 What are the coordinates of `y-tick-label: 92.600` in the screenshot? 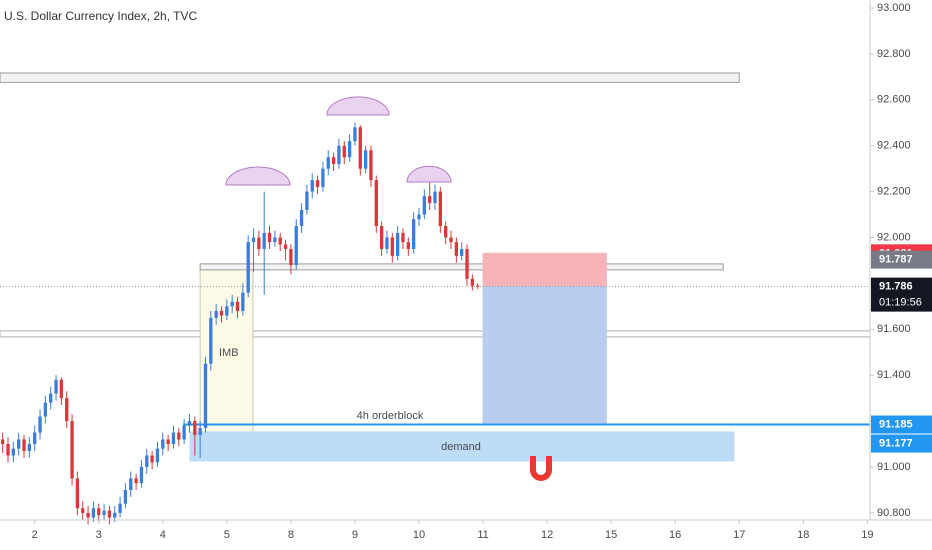 It's located at (894, 100).